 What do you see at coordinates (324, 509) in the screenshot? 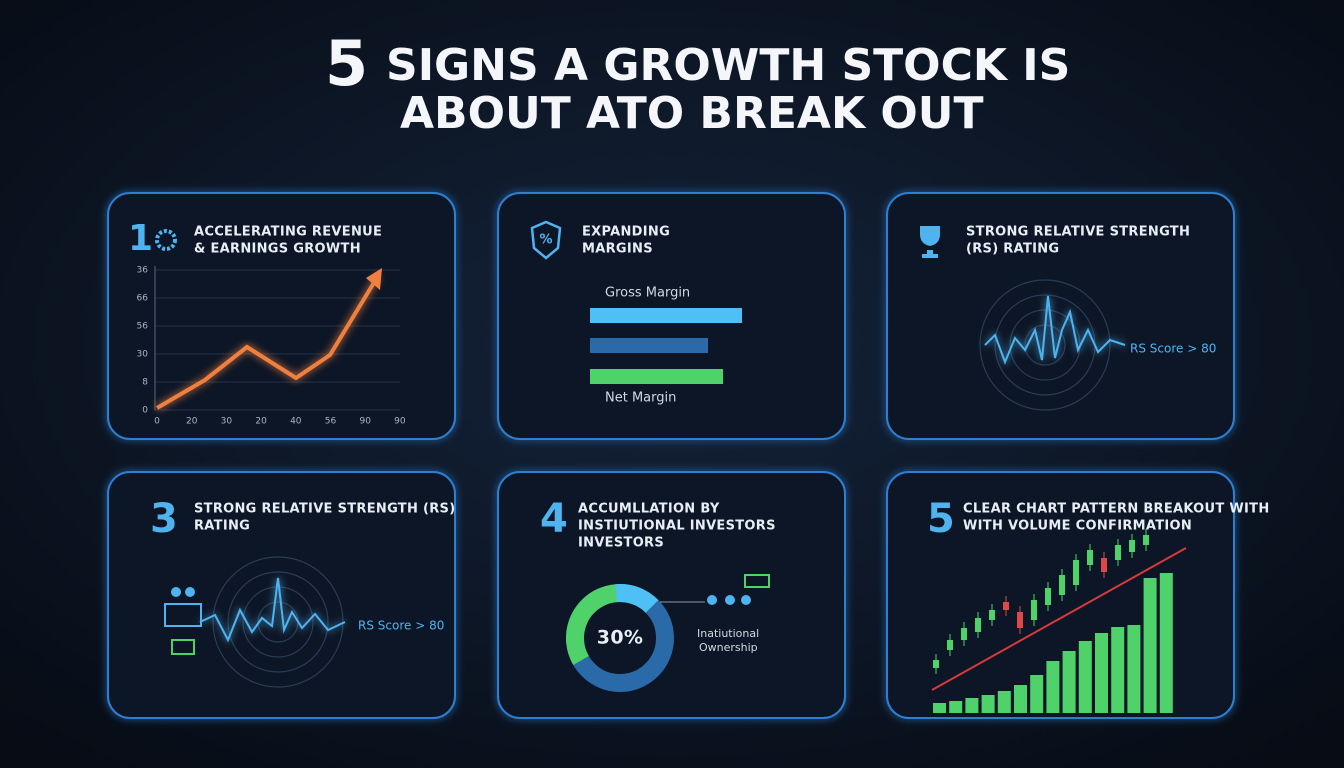
I see `panel-title: STRONG RELATIVE STRENGTH (RS)` at bounding box center [324, 509].